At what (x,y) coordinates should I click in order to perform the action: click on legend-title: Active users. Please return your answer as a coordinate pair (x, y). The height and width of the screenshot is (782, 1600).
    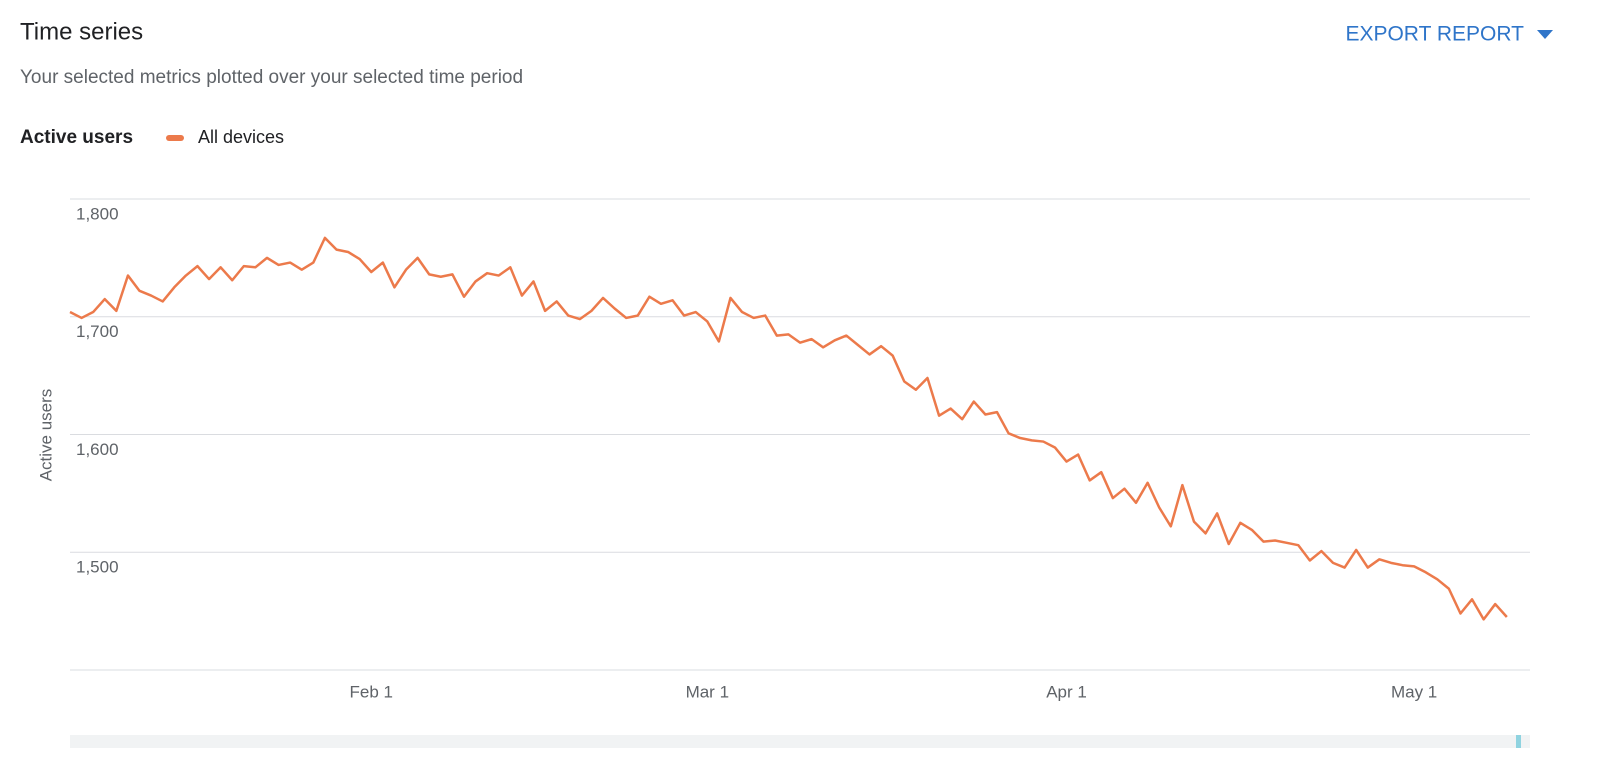
    Looking at the image, I should click on (76, 137).